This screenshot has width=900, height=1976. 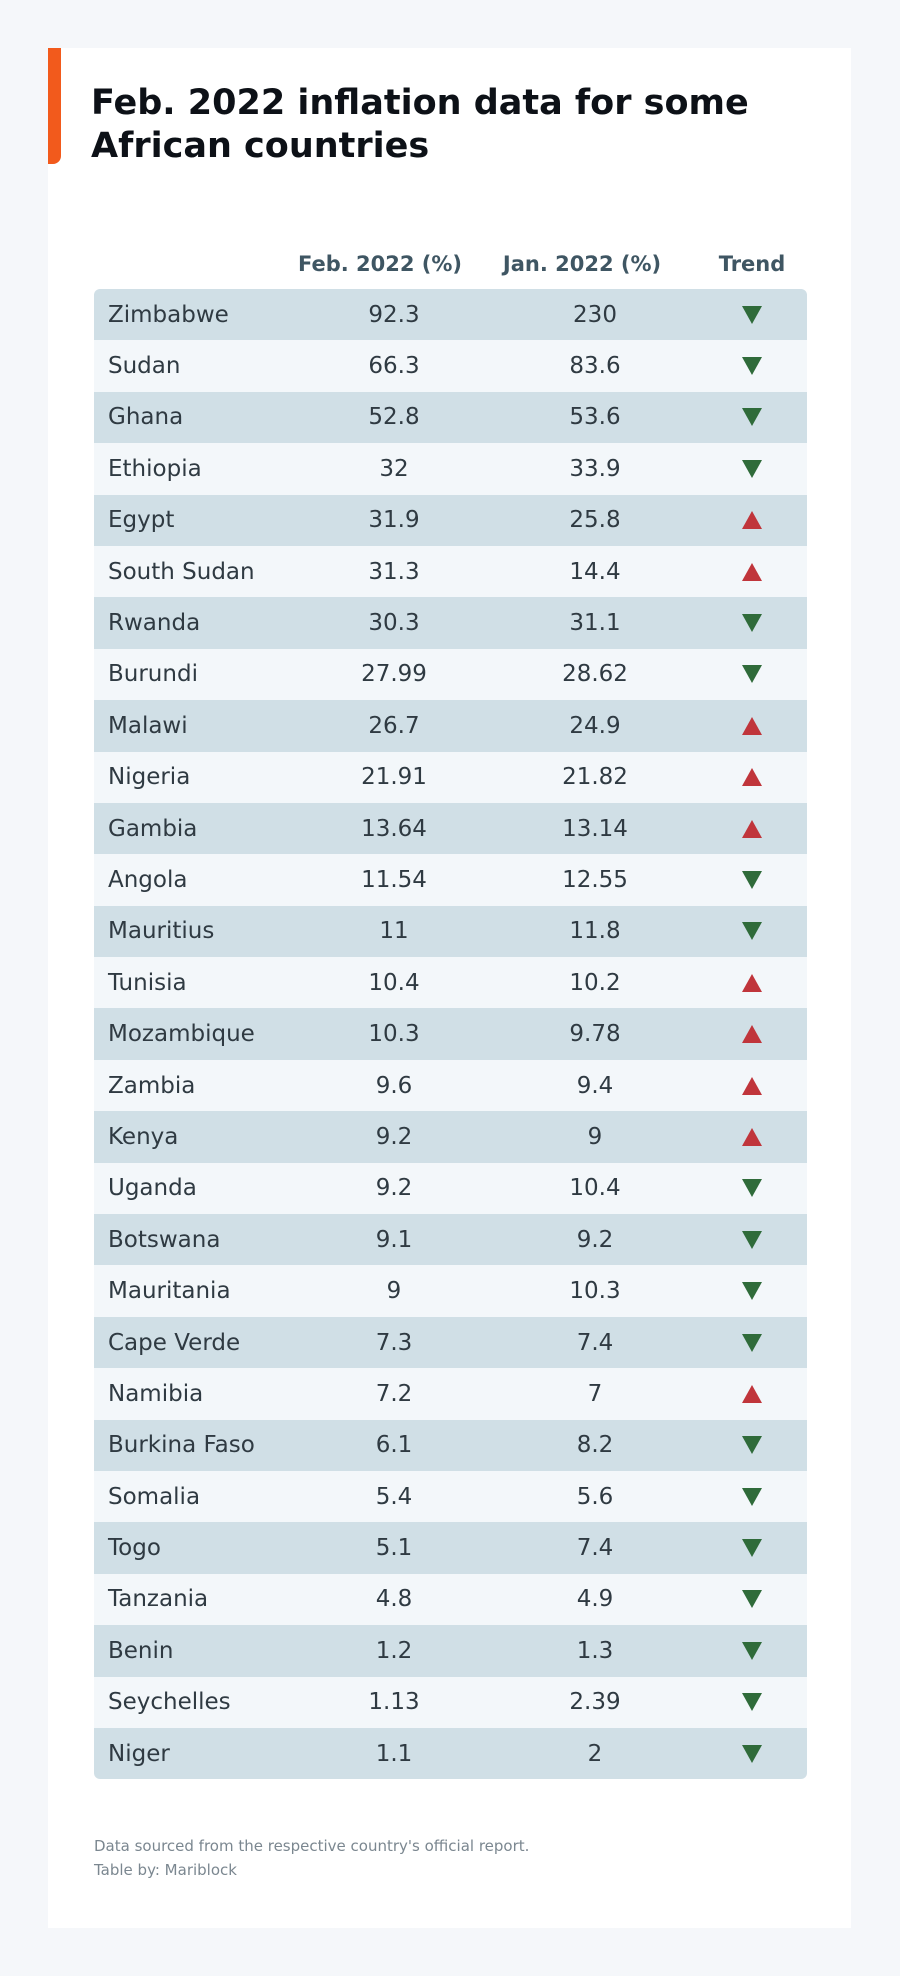 I want to click on country-cell: Togo, so click(x=134, y=1548).